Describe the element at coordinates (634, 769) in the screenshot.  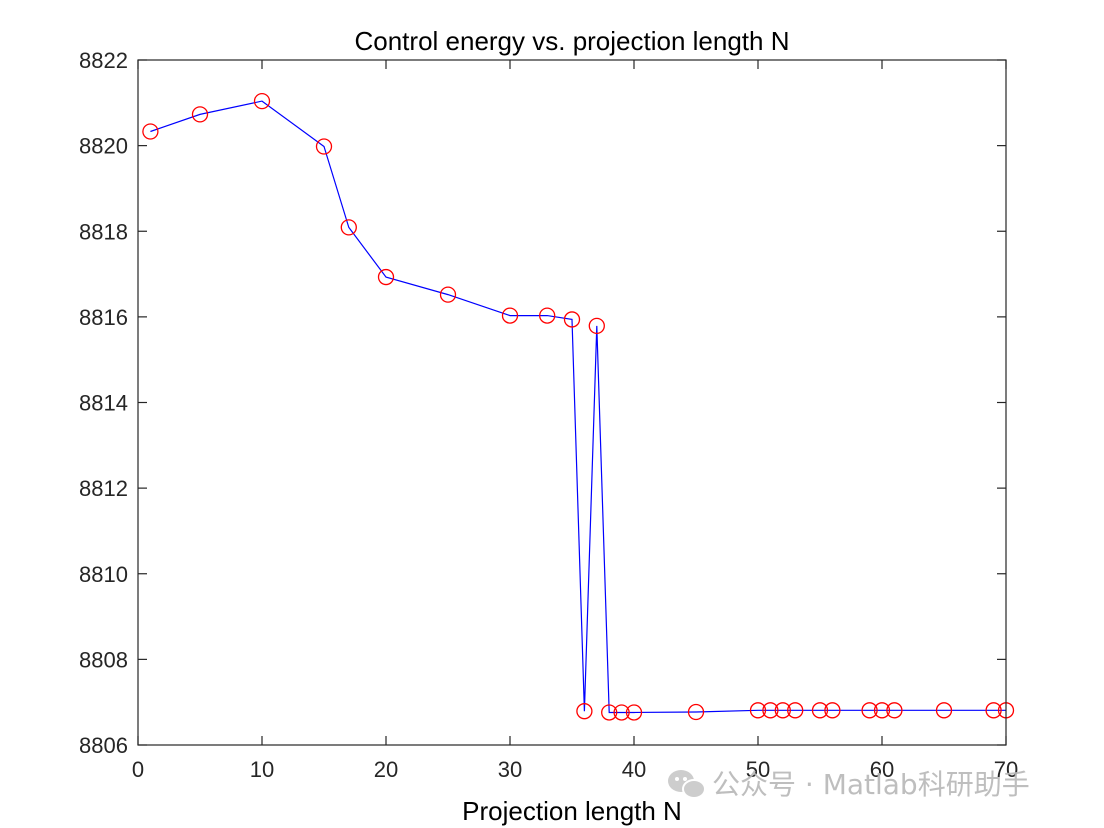
I see `x-tick-label: 40` at that location.